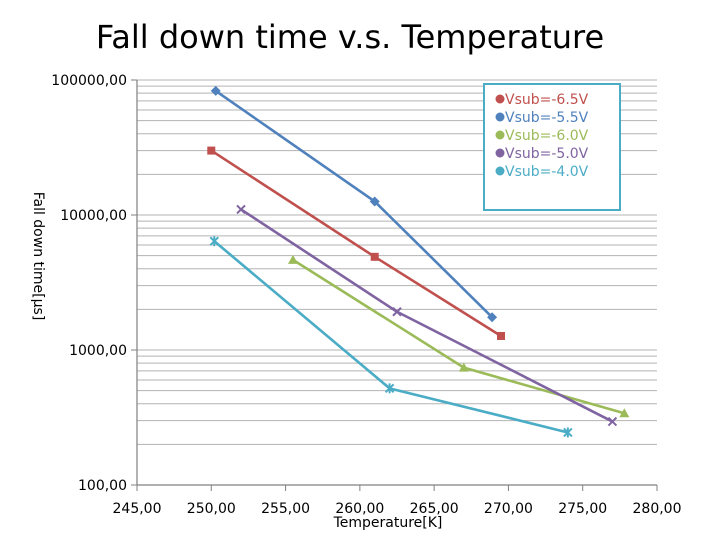 Image resolution: width=720 pixels, height=540 pixels. I want to click on legend-item: Vsub=-5.5V, so click(542, 118).